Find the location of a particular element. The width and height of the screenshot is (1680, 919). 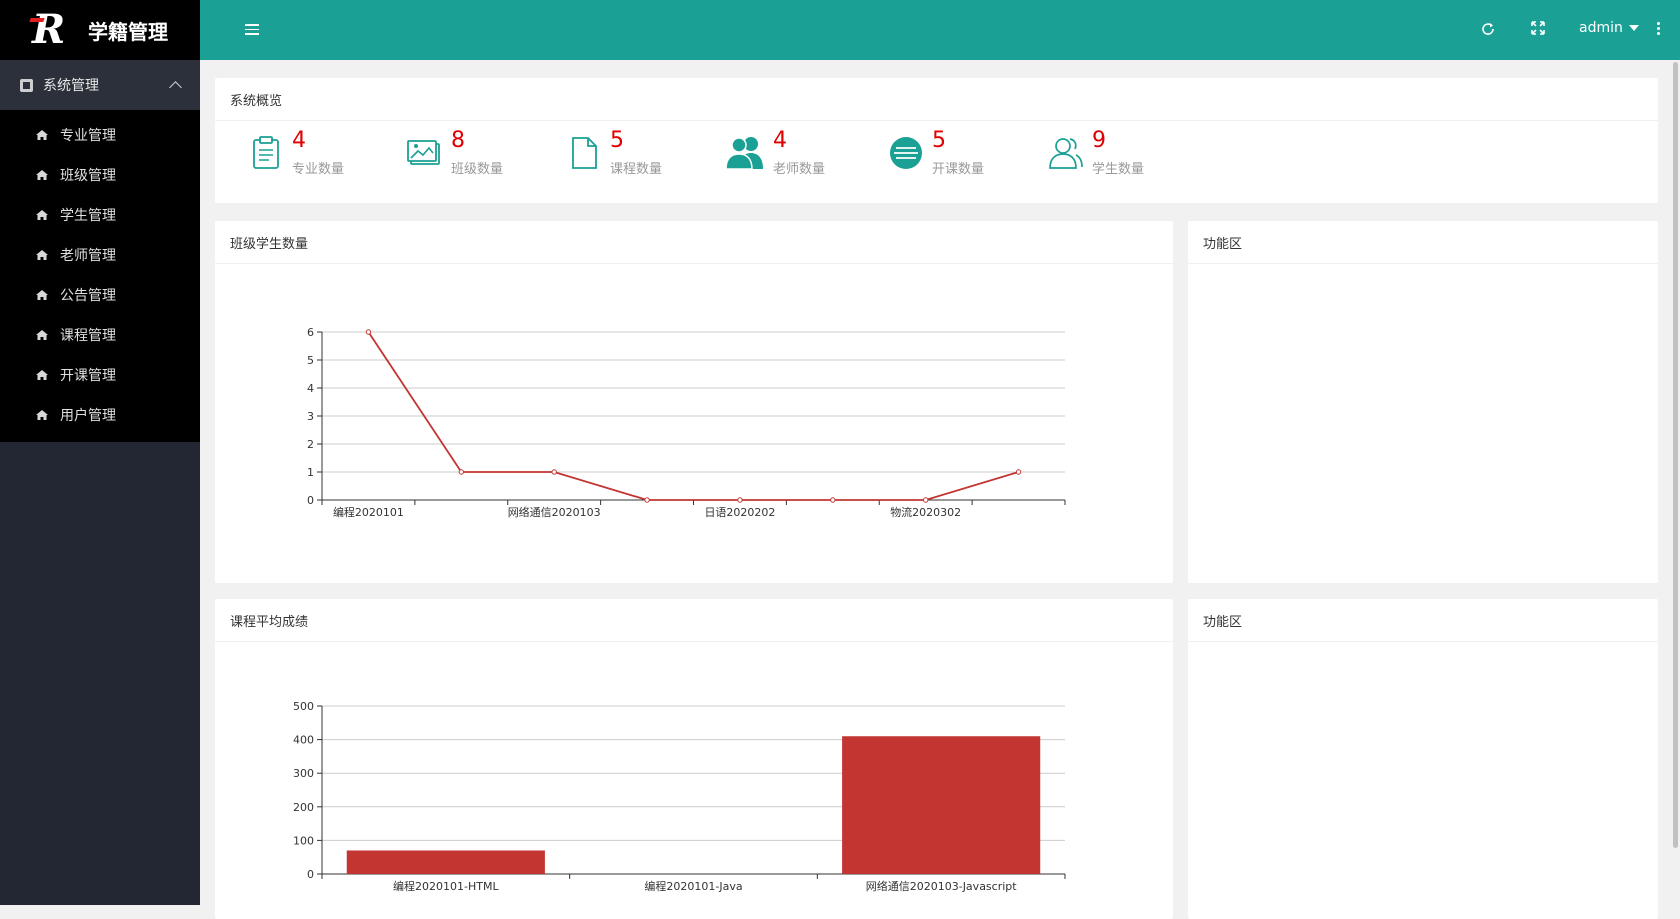

logo-mark: R is located at coordinates (51, 30).